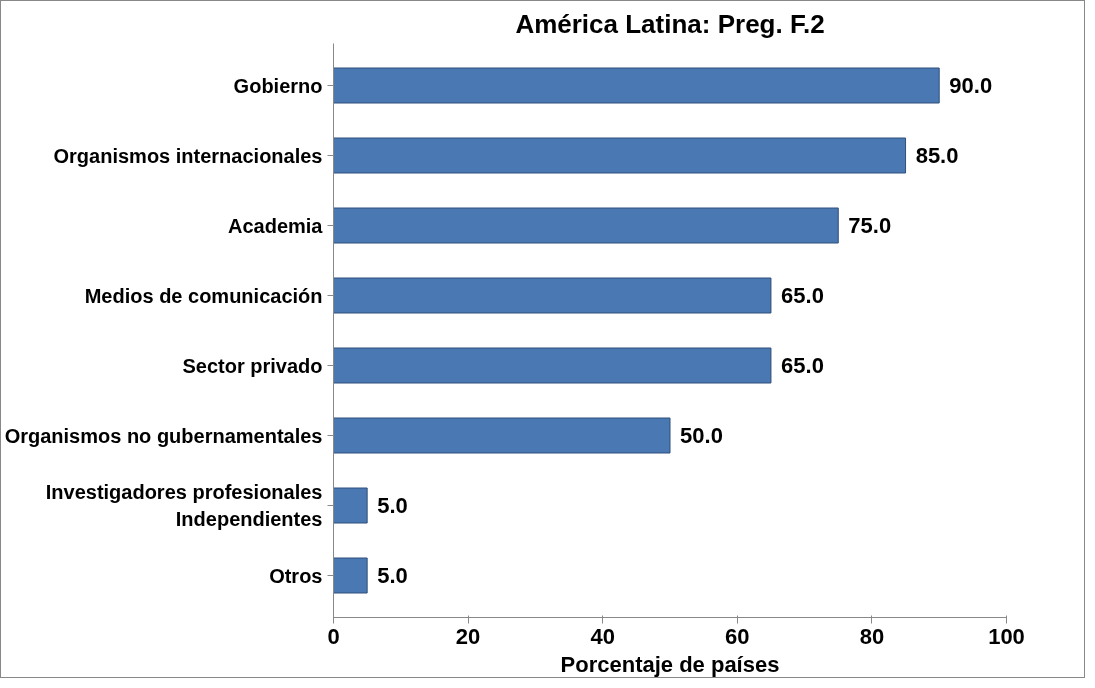 The height and width of the screenshot is (688, 1095). Describe the element at coordinates (1006, 636) in the screenshot. I see `x-tick-label: 100` at that location.